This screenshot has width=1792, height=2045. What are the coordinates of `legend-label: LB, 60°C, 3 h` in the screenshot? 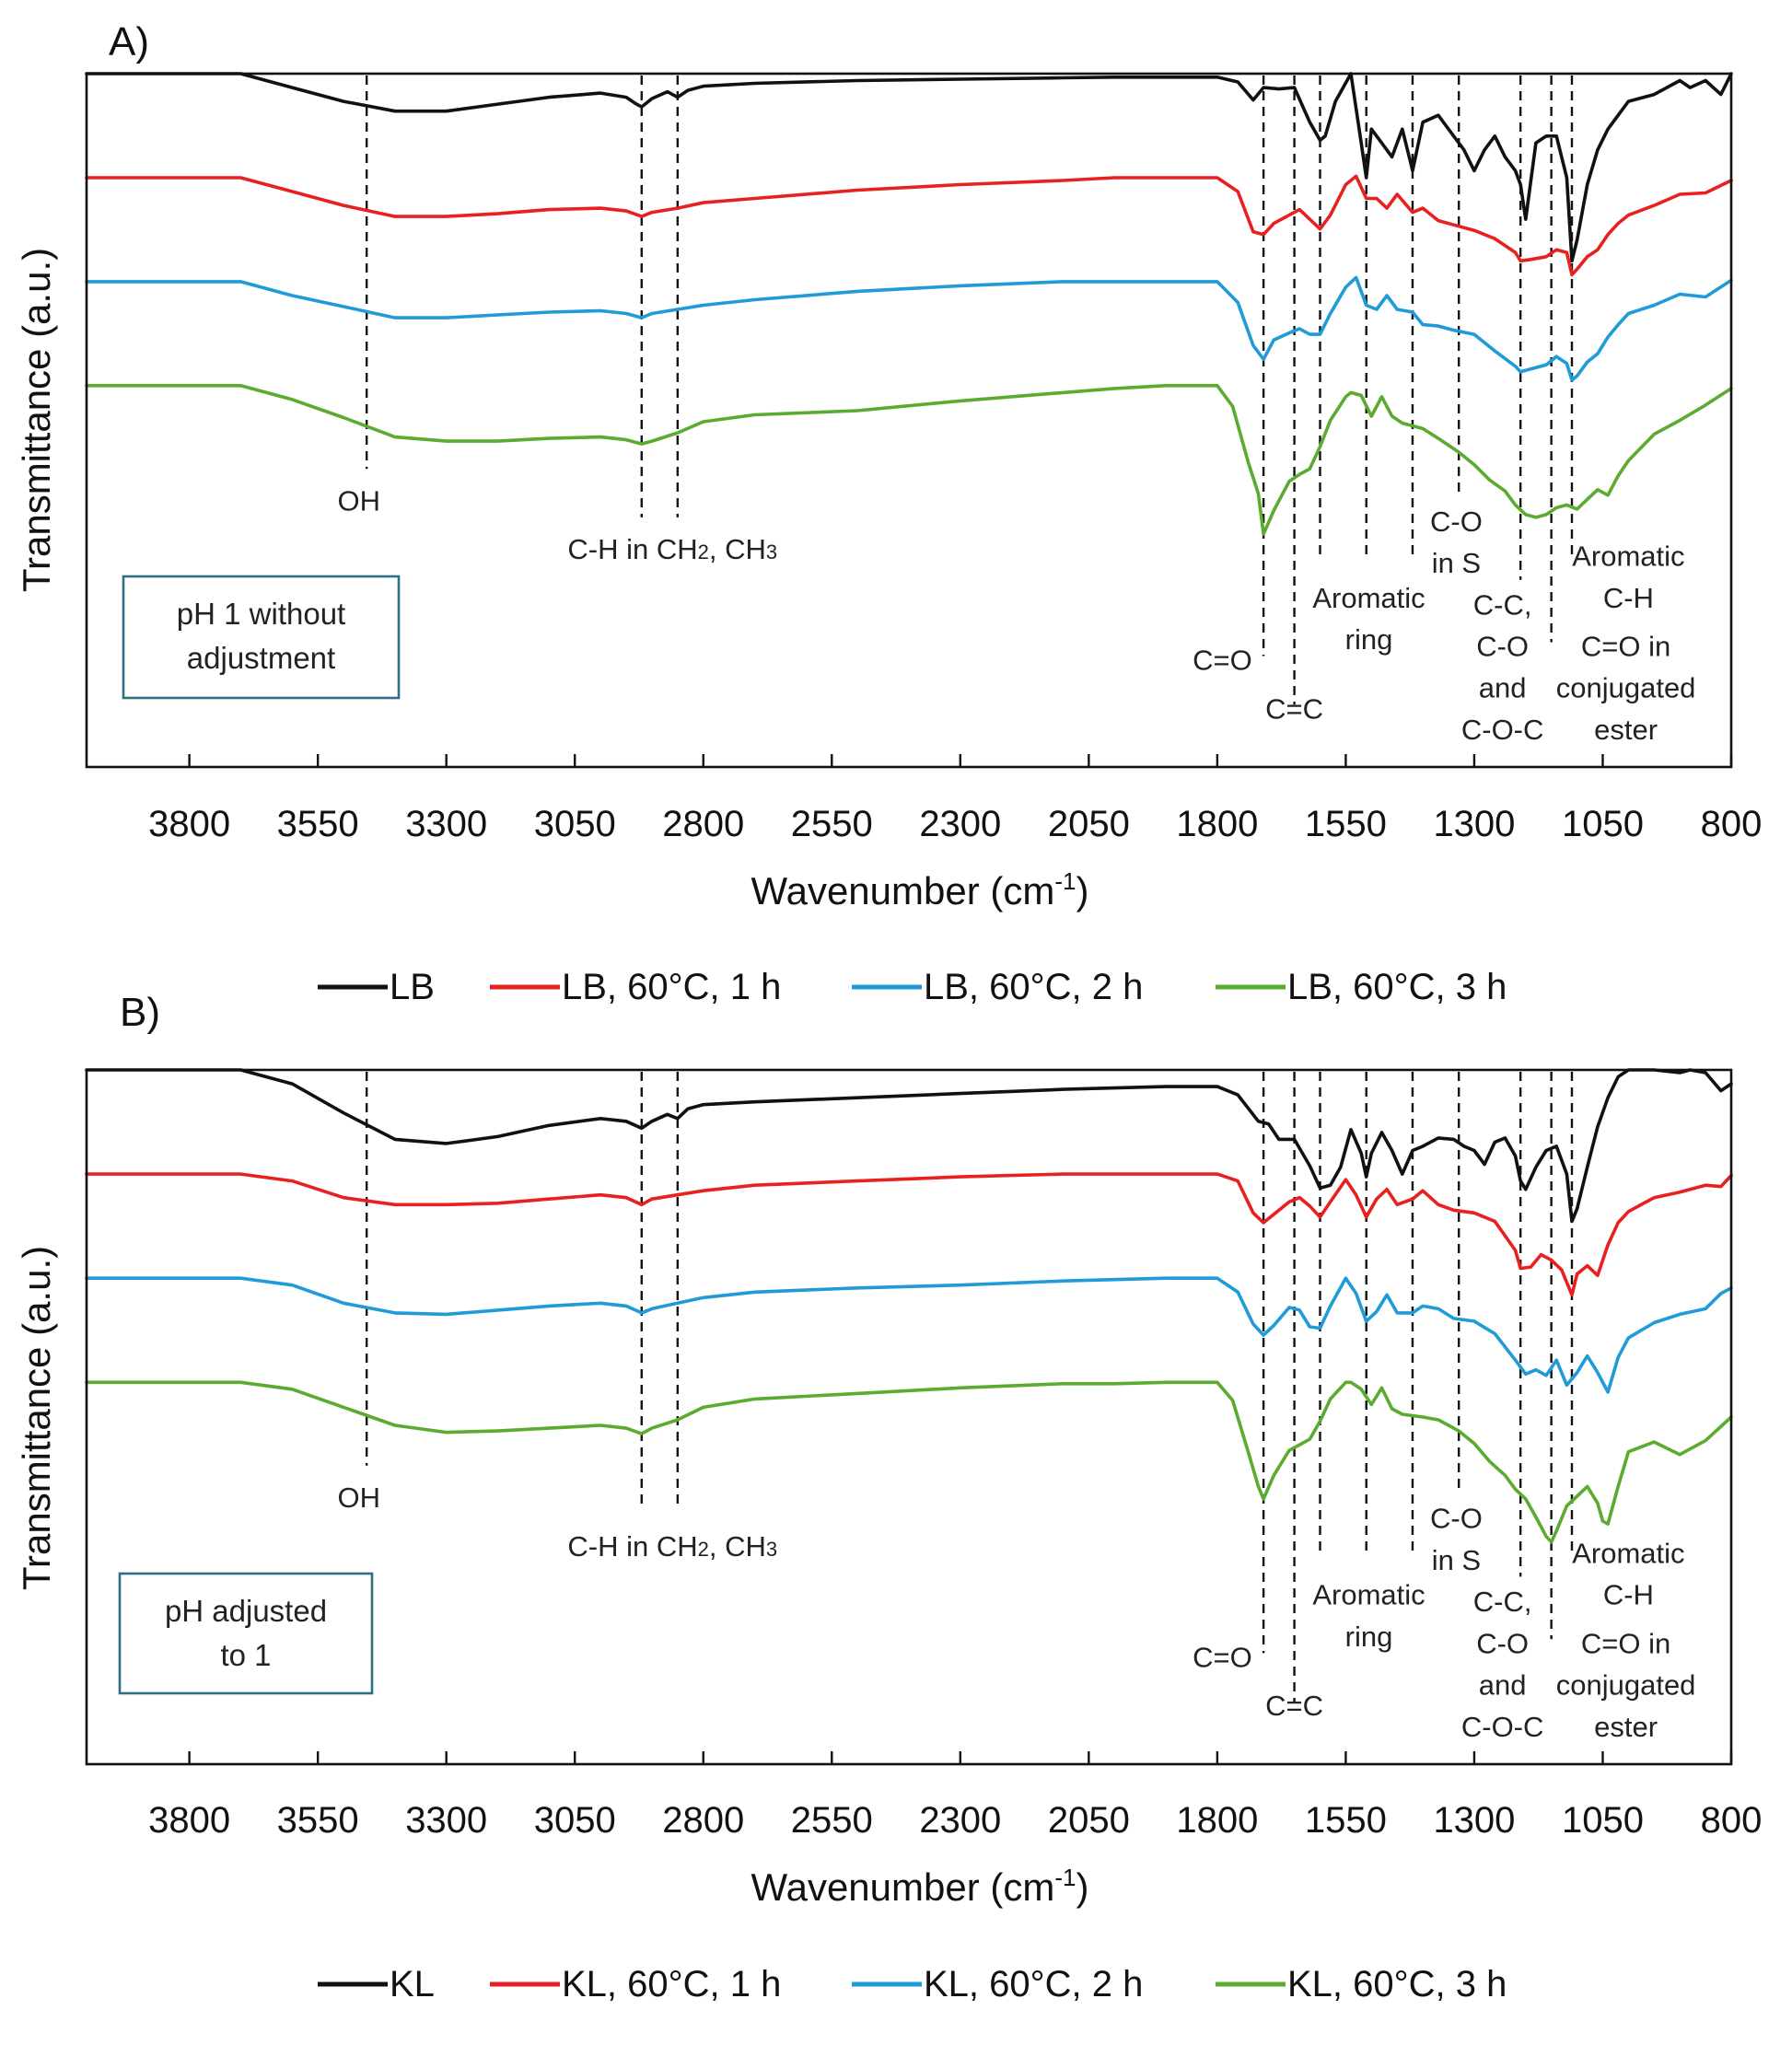 It's located at (1397, 987).